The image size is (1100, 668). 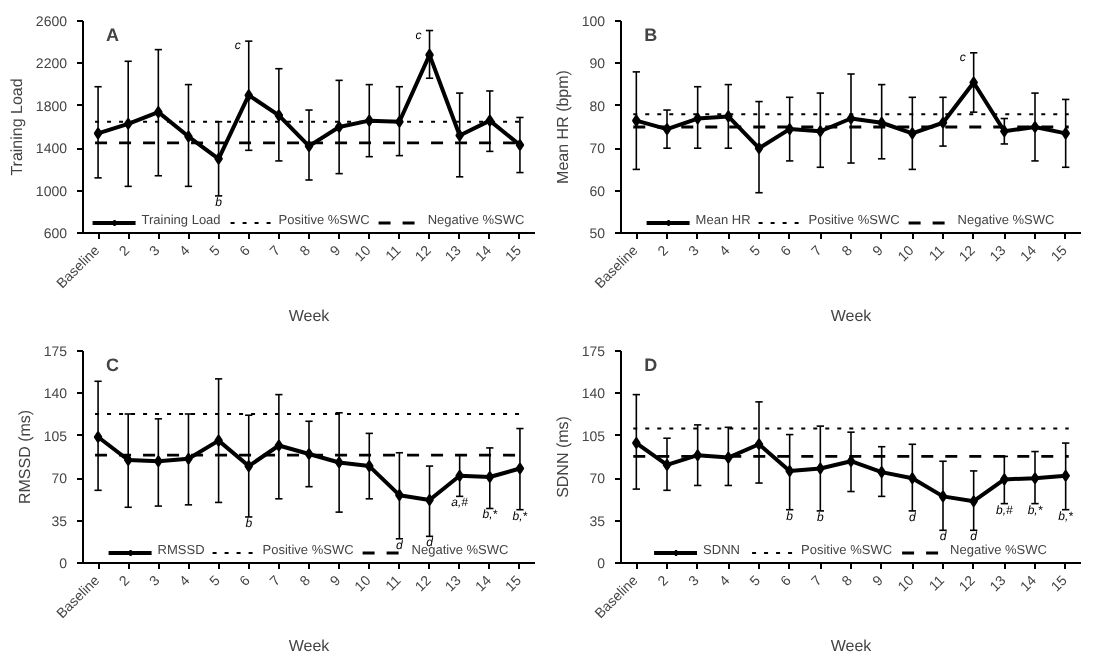 I want to click on chart-title: D, so click(x=651, y=365).